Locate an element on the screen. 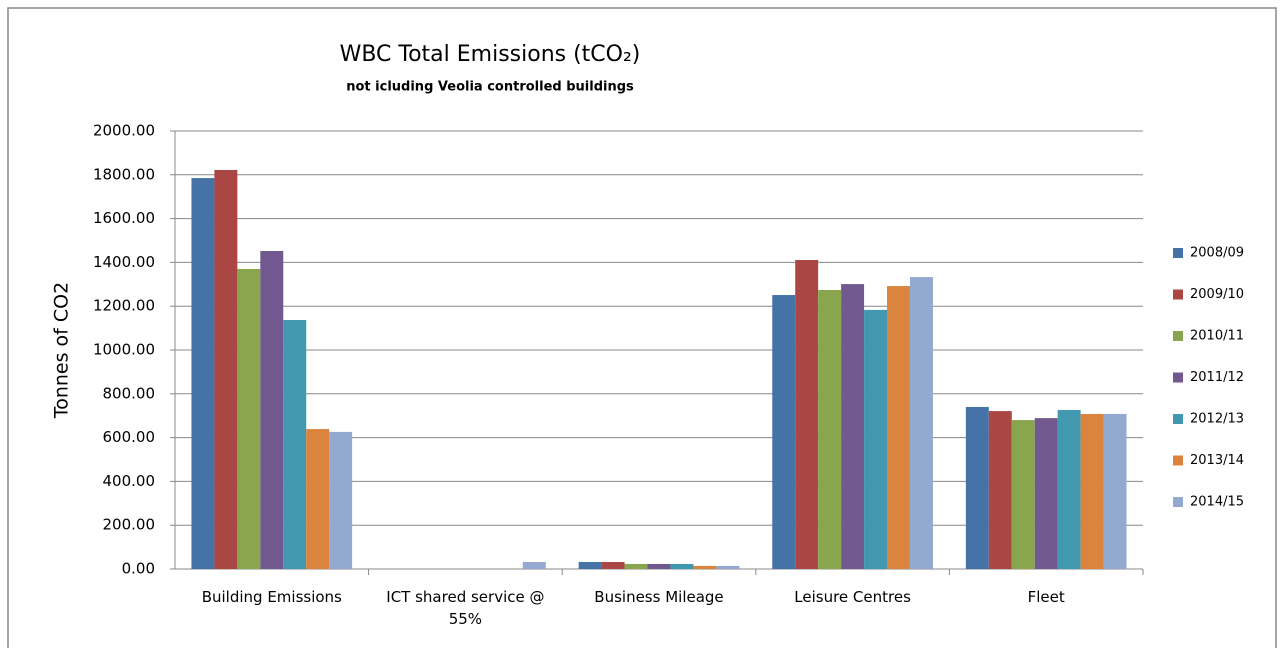  legend-label: 2013/14 is located at coordinates (1217, 460).